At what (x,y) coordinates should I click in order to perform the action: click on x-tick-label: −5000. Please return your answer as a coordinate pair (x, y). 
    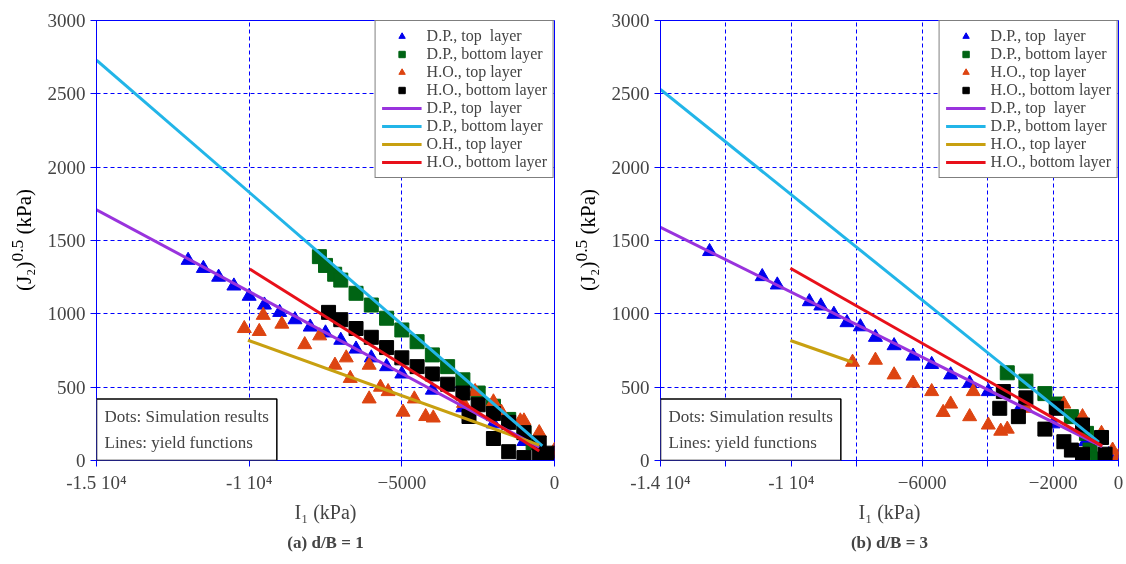
    Looking at the image, I should click on (402, 482).